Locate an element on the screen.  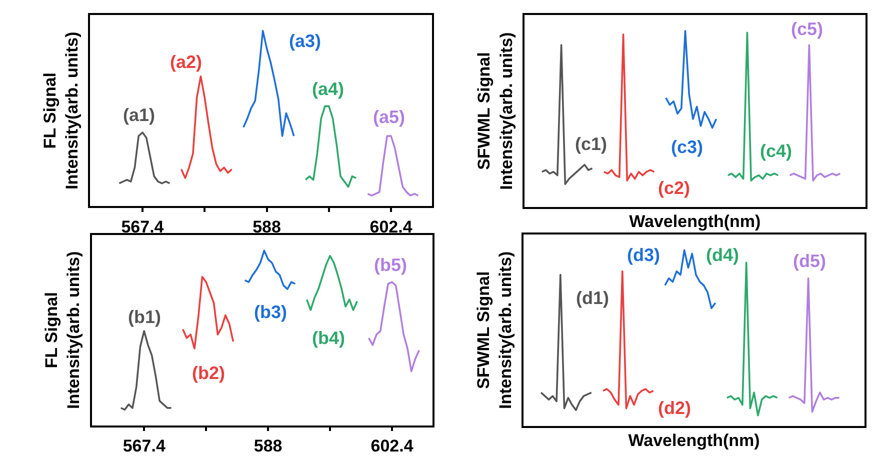
annotation: (a3) is located at coordinates (305, 41).